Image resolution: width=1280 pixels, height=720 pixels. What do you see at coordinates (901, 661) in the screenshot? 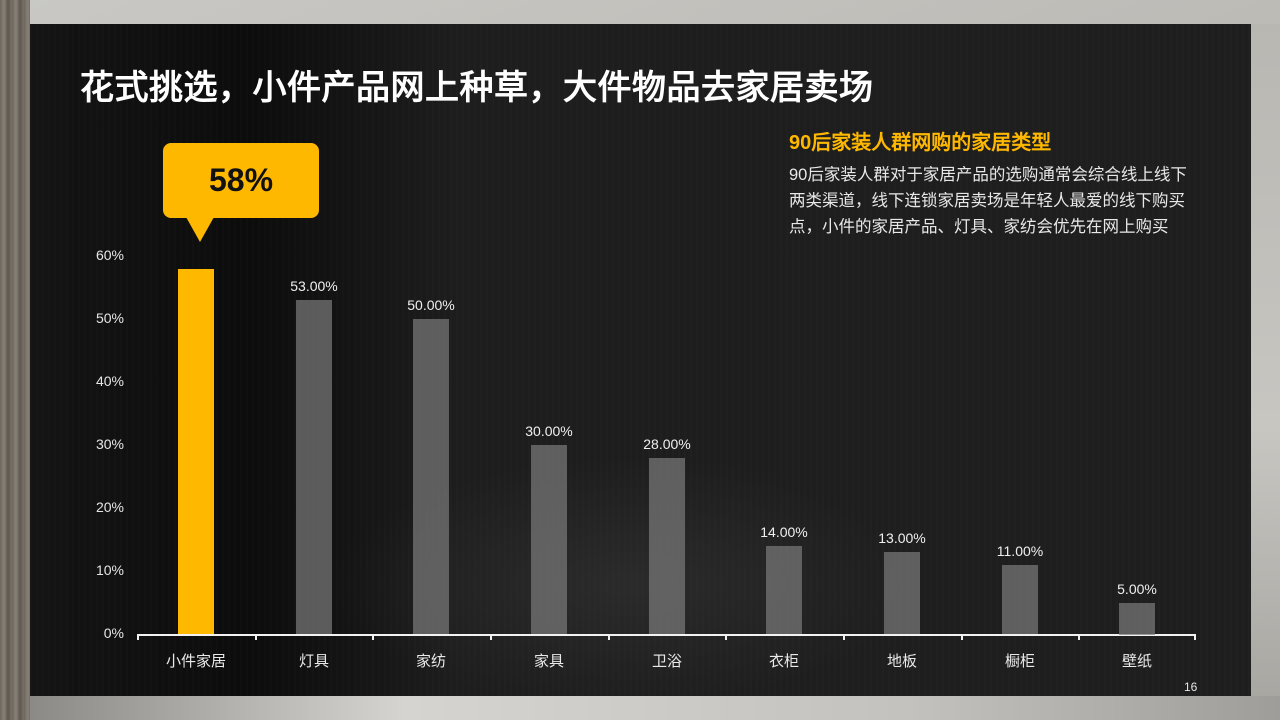
I see `category-label: 地板` at bounding box center [901, 661].